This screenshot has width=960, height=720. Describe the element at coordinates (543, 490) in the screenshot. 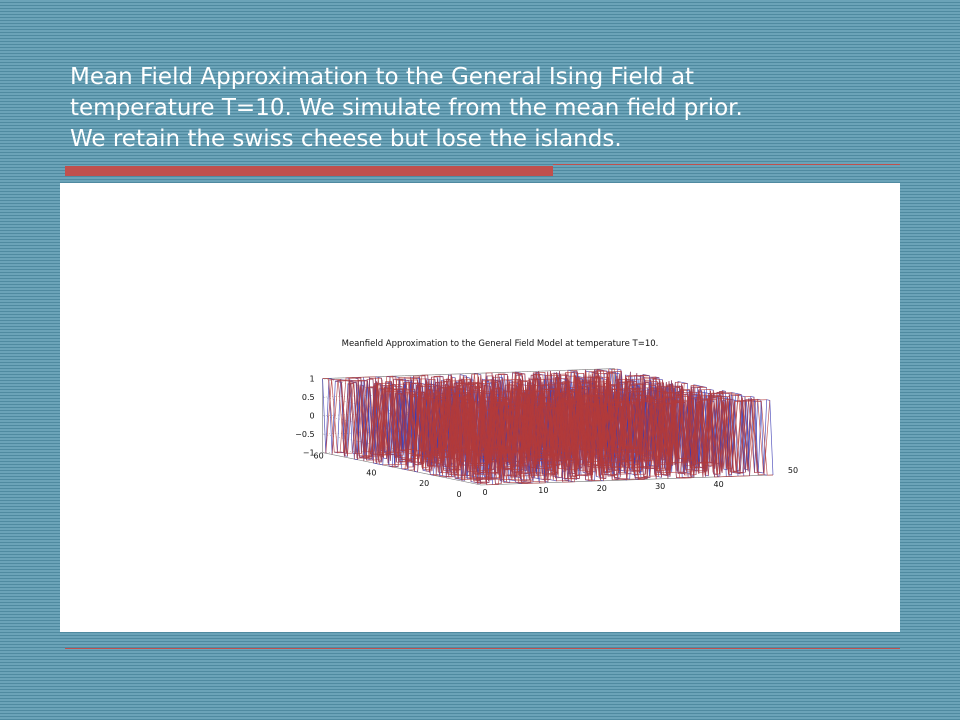

I see `x-tick-label: 10` at that location.